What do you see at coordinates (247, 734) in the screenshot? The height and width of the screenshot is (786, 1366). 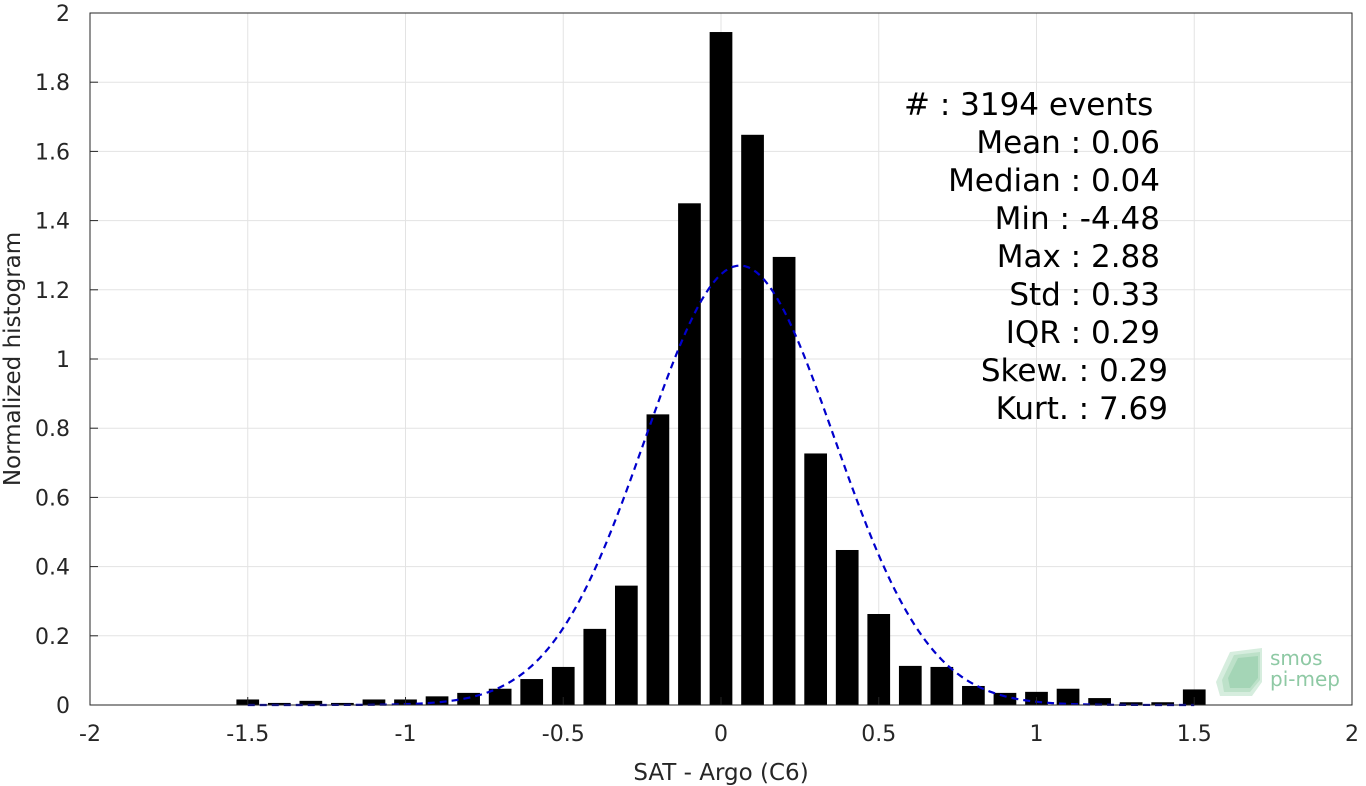 I see `x-tick-label: -1.5` at bounding box center [247, 734].